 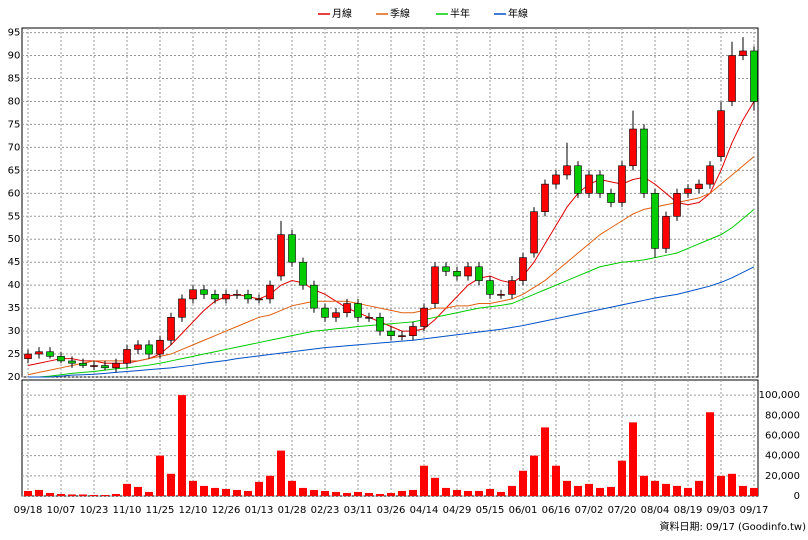 What do you see at coordinates (342, 13) in the screenshot?
I see `legend-label: 月線` at bounding box center [342, 13].